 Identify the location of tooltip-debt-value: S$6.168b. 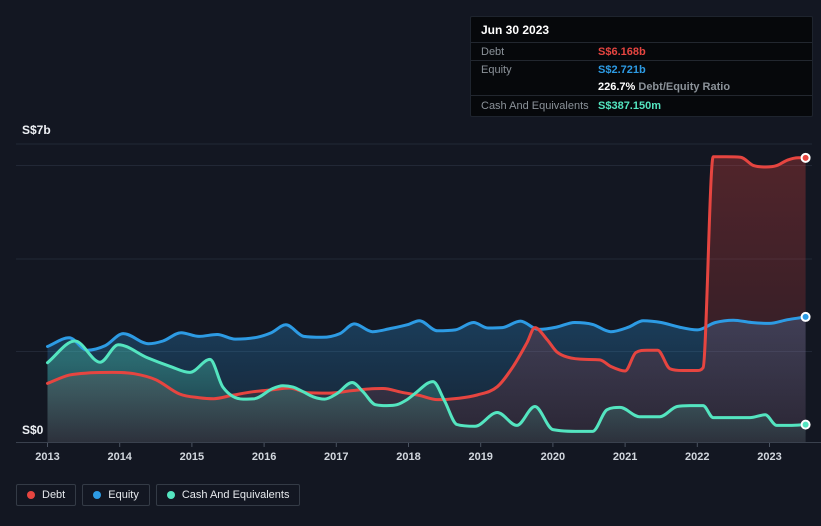
(622, 51).